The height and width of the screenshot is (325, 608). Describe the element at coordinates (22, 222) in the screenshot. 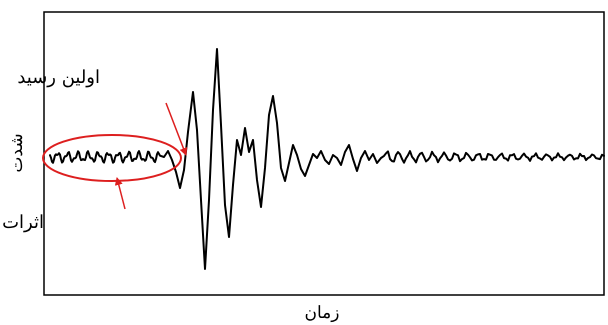

I see `near-field-label: اثرات حوزه نزدیک` at that location.